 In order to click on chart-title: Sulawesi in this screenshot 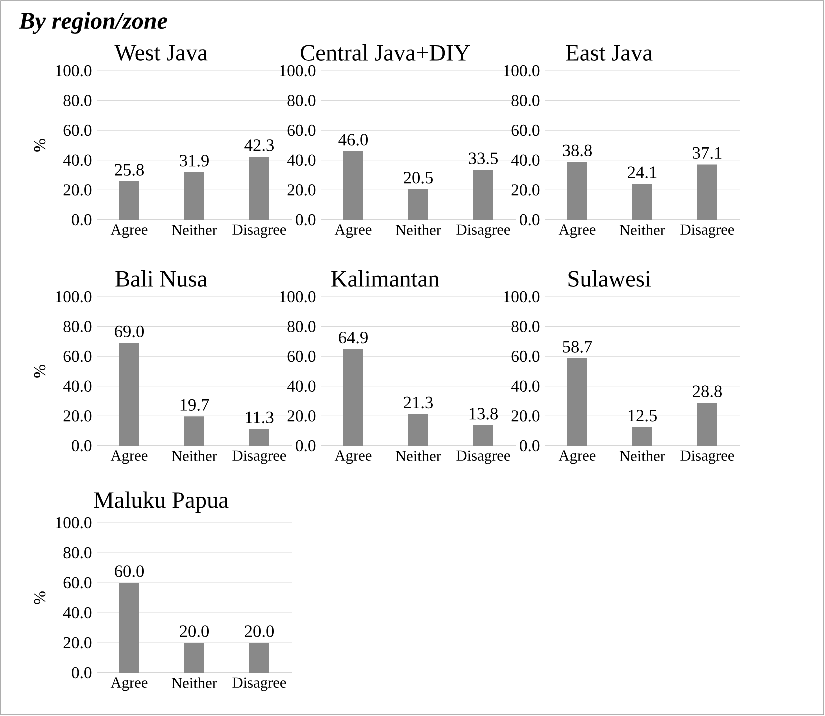, I will do `click(610, 278)`.